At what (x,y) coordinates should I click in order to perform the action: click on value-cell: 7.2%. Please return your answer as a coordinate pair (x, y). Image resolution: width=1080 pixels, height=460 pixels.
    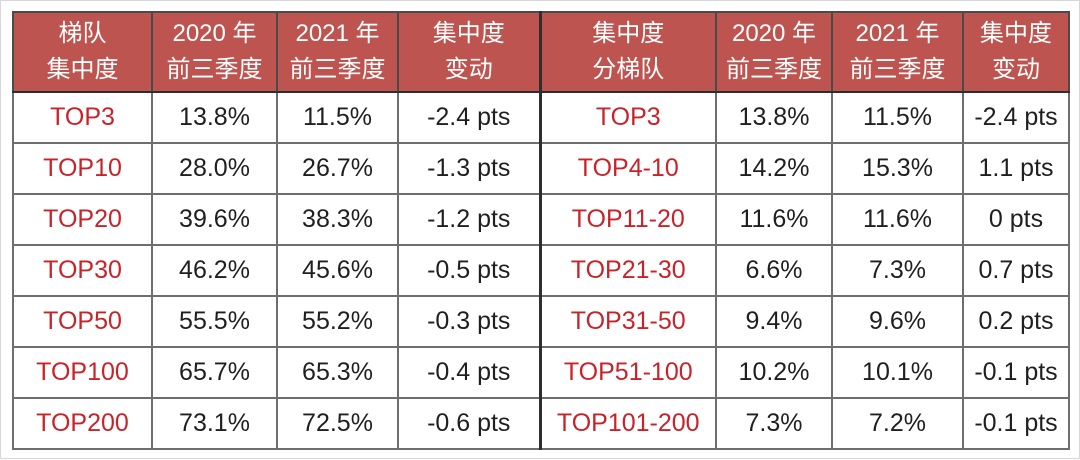
    Looking at the image, I should click on (897, 423).